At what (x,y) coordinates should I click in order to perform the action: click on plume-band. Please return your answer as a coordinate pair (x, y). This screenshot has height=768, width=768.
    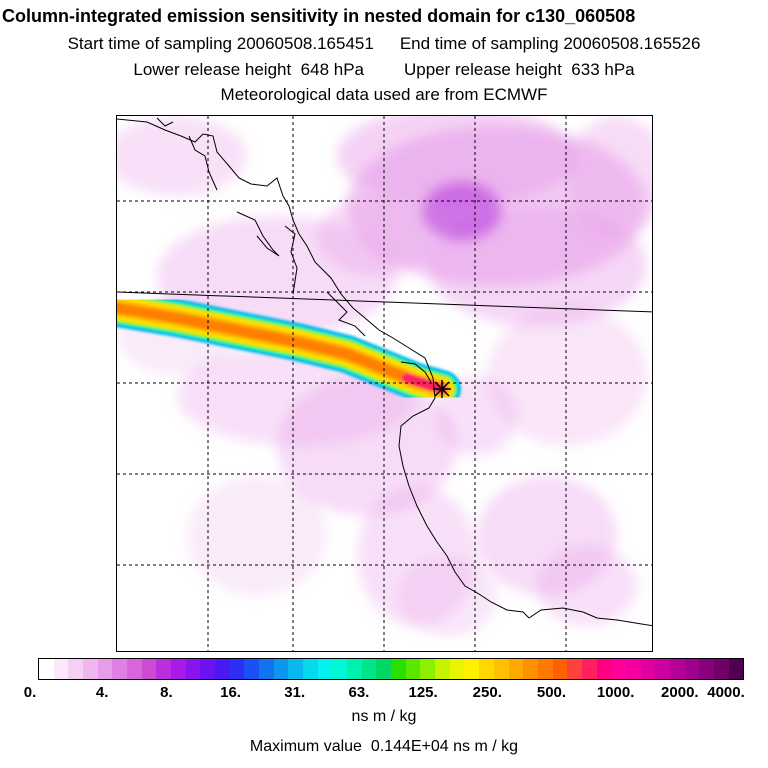
    Looking at the image, I should click on (289, 348).